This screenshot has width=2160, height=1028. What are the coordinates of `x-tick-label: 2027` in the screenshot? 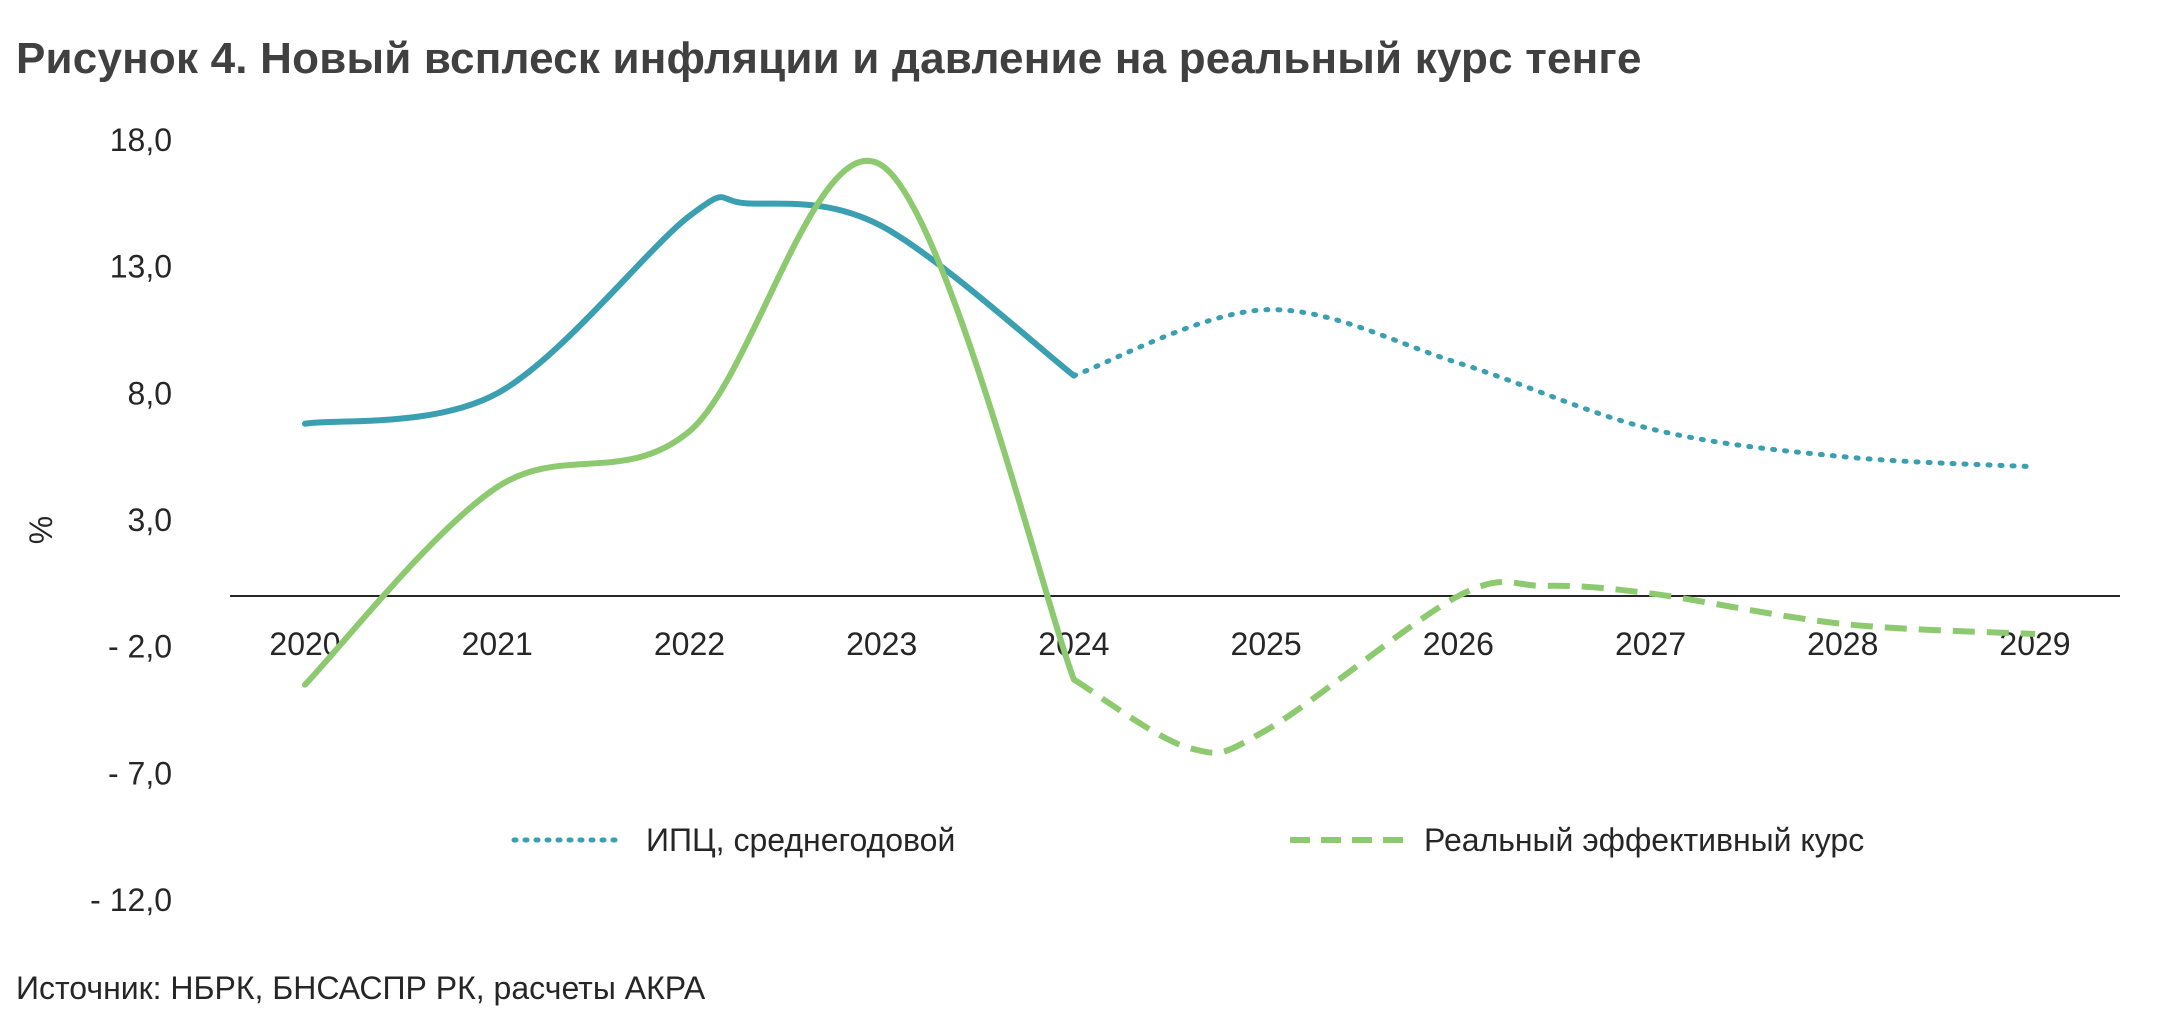 It's located at (1650, 644).